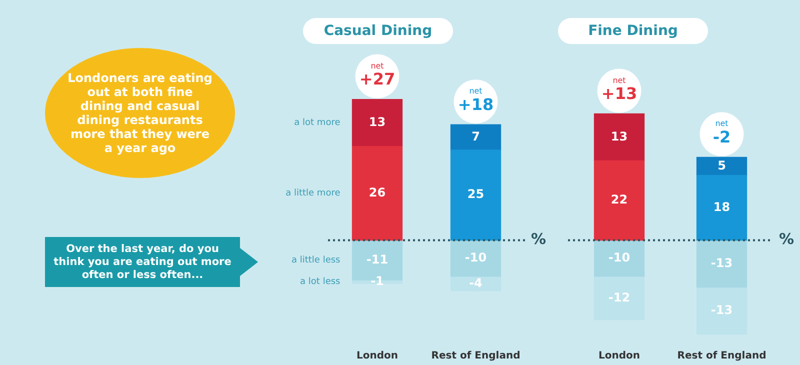 This screenshot has width=800, height=365. What do you see at coordinates (313, 193) in the screenshot?
I see `series-label: a little more` at bounding box center [313, 193].